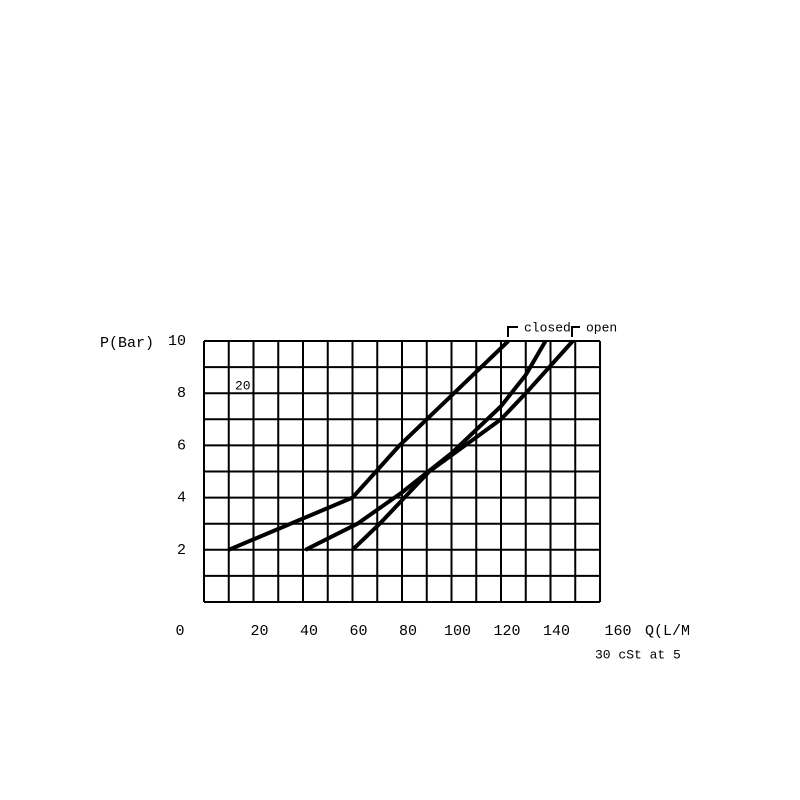 The width and height of the screenshot is (800, 800). Describe the element at coordinates (309, 631) in the screenshot. I see `x-tick-label: 40` at that location.